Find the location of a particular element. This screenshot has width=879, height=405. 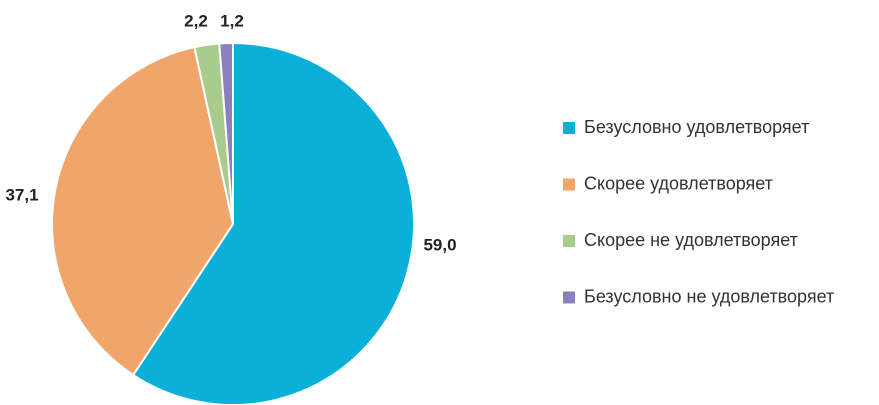

legend-label: Безусловно удовлетворяет is located at coordinates (696, 127).